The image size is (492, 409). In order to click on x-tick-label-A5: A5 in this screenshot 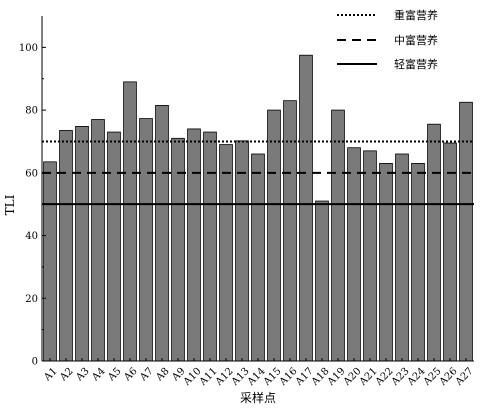, I will do `click(115, 375)`.